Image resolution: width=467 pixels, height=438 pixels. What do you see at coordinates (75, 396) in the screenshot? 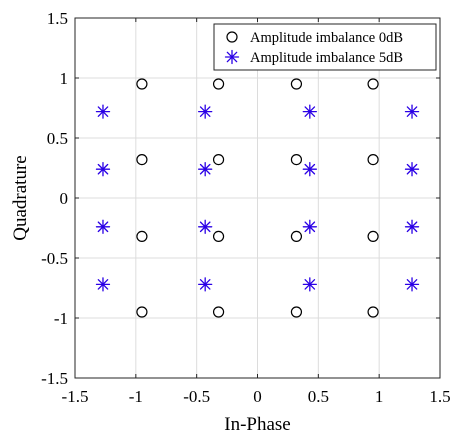
I see `x-tick-label: -1.5` at bounding box center [75, 396].